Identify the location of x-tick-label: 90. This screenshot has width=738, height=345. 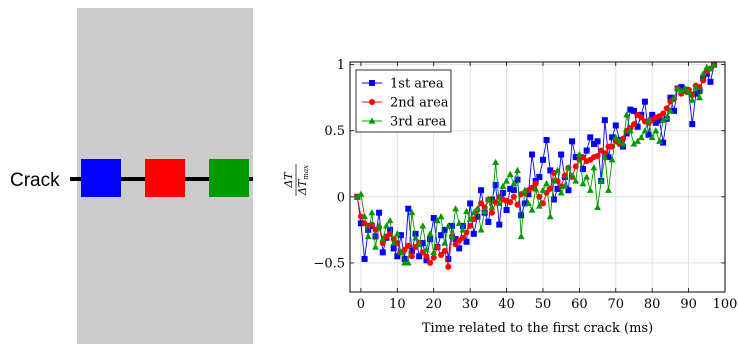
(688, 304).